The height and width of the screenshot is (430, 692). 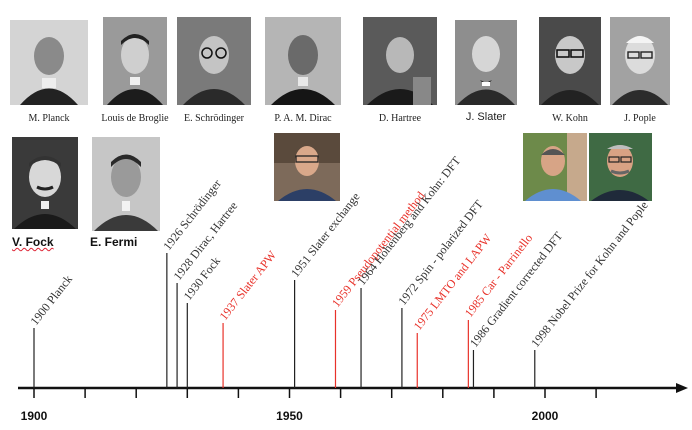 I want to click on name-schrodinger: E. Schrödinger, so click(x=214, y=118).